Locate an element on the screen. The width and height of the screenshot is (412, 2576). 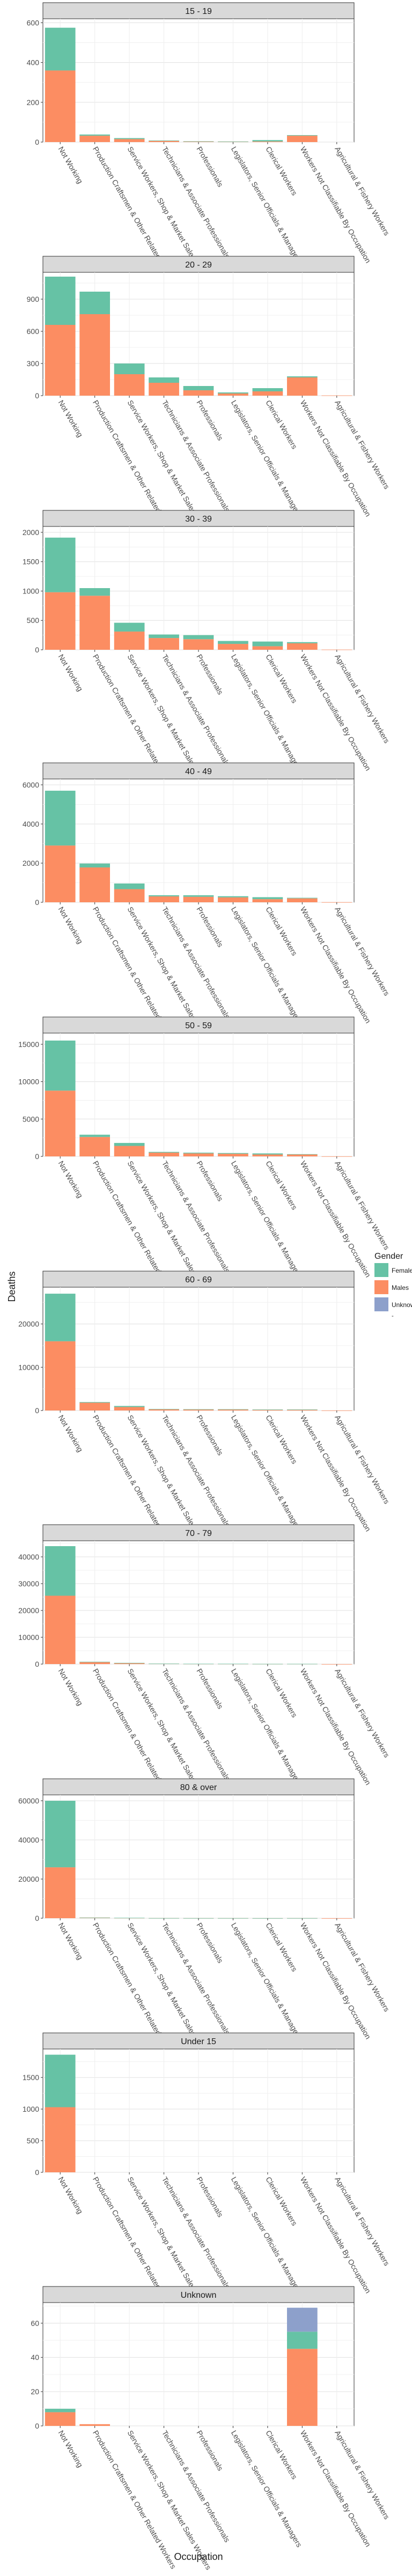
y-tick-label: 20000 is located at coordinates (29, 1324).